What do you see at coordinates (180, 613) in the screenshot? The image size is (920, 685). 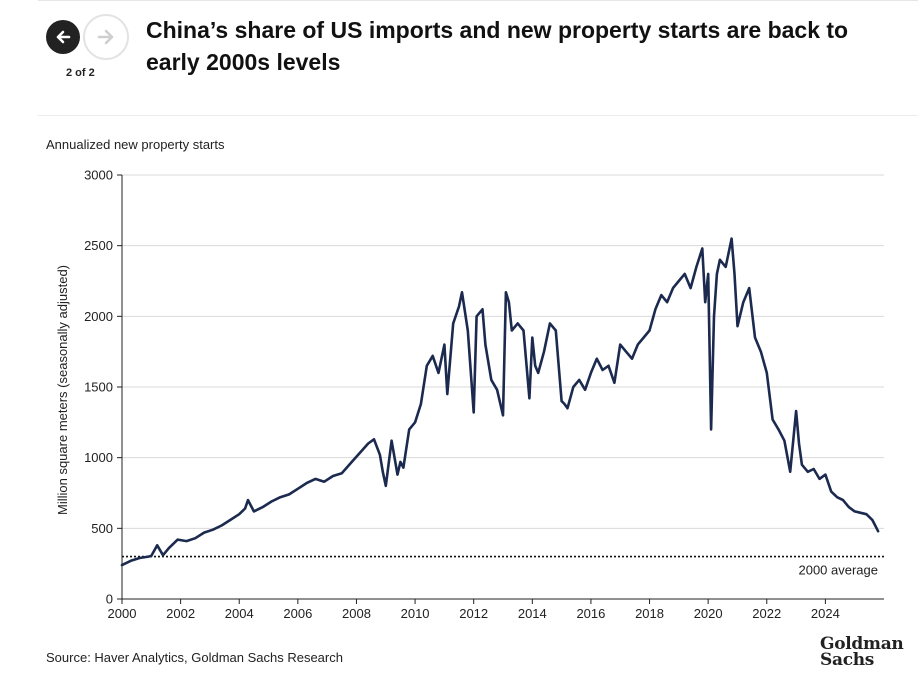 I see `x-tick-label: 2002` at bounding box center [180, 613].